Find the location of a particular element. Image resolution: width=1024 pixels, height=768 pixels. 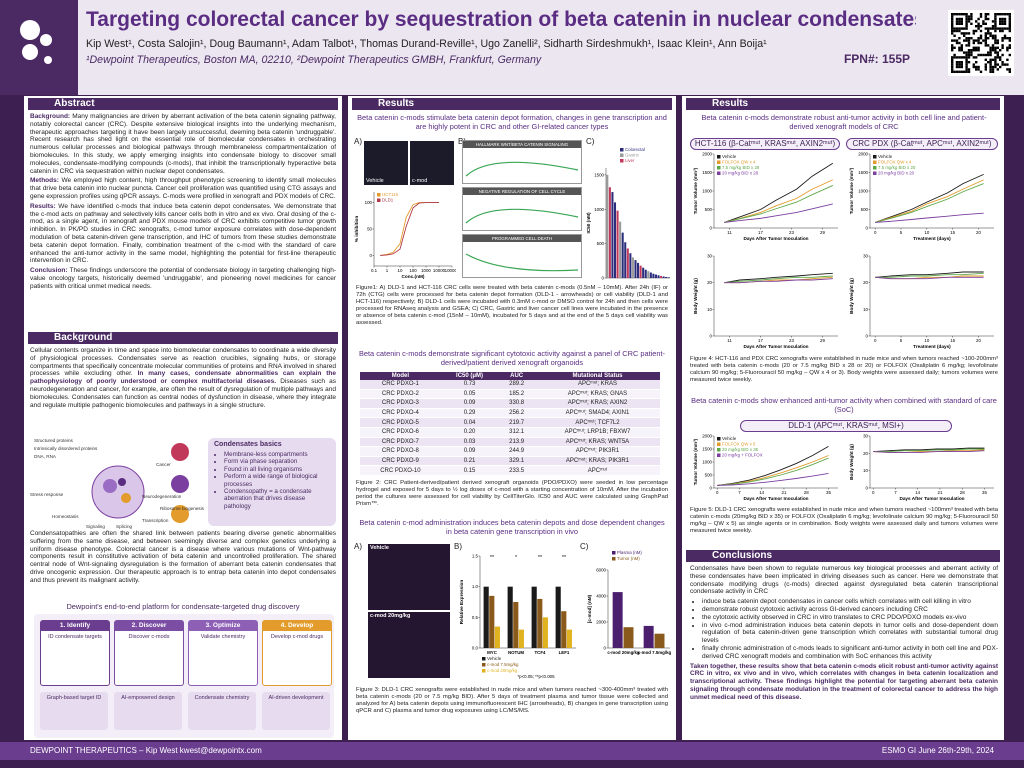

gsea-panel: HALLMARK WNT/BETA CATENIN SIGNALING is located at coordinates (522, 162).